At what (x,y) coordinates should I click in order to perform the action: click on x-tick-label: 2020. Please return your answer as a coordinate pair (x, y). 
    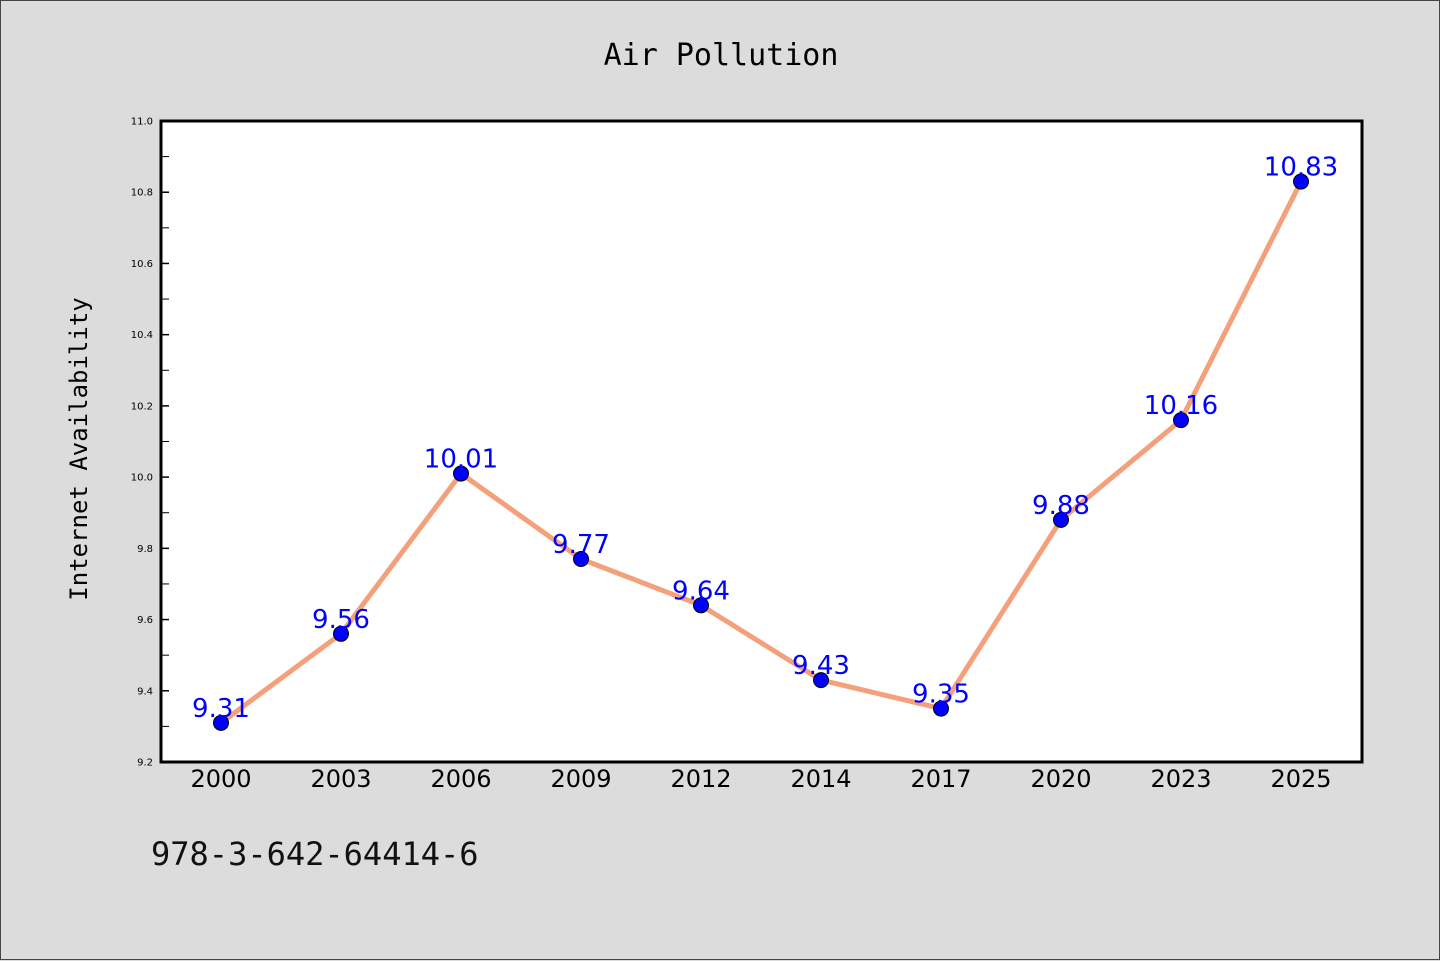
    Looking at the image, I should click on (1060, 779).